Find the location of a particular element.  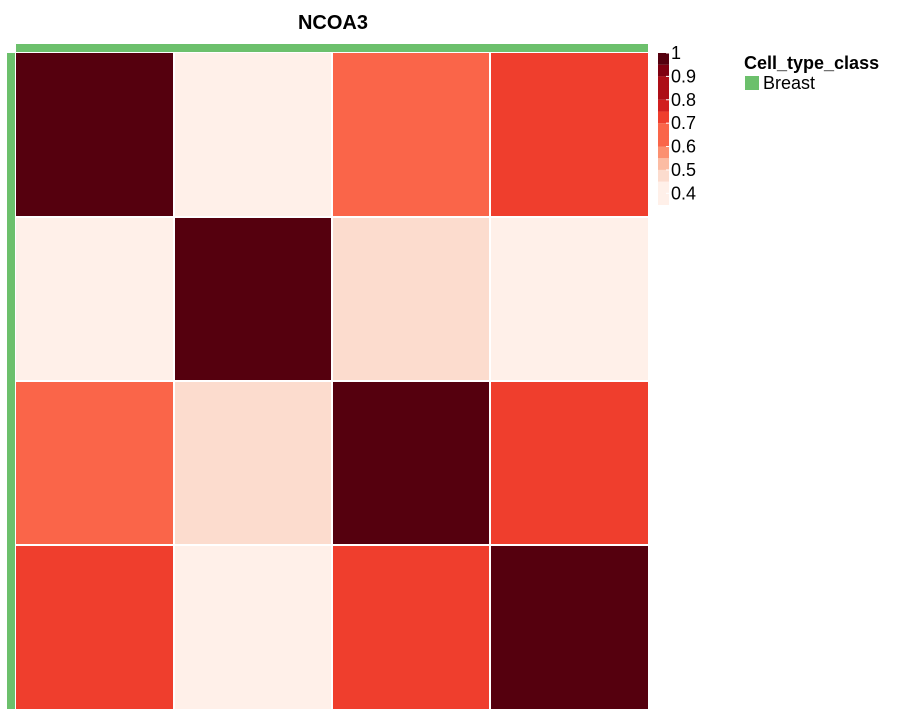

annotation-legend: Cell_type_class Breast is located at coordinates (811, 73).